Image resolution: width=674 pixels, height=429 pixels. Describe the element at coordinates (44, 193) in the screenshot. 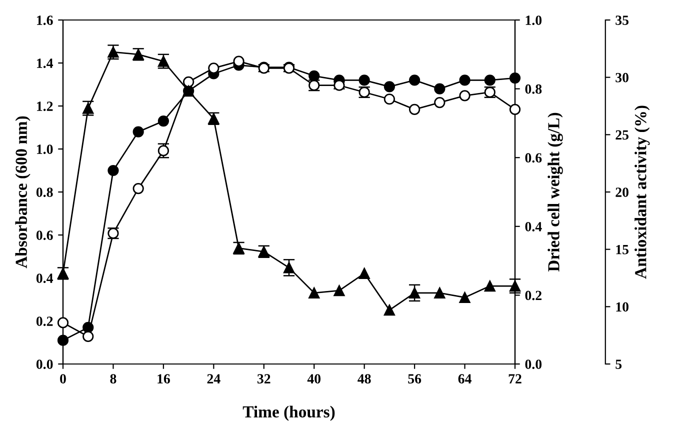

I see `y-tick-label: 0.8` at that location.